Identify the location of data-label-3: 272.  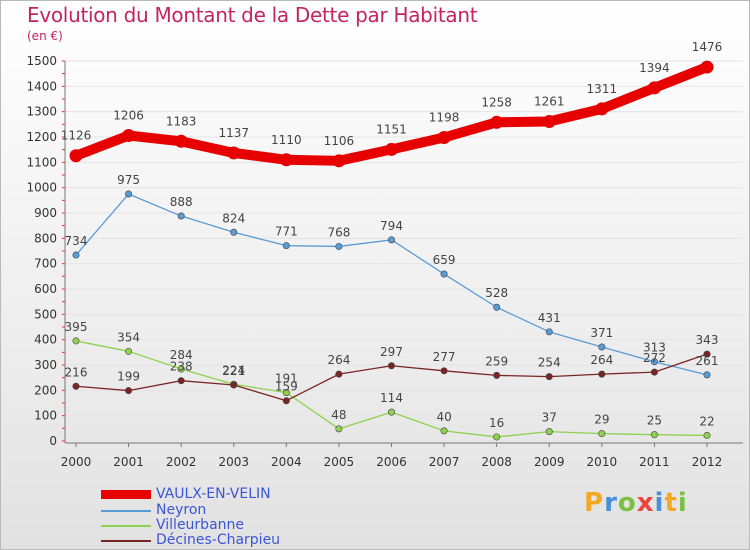
(654, 358).